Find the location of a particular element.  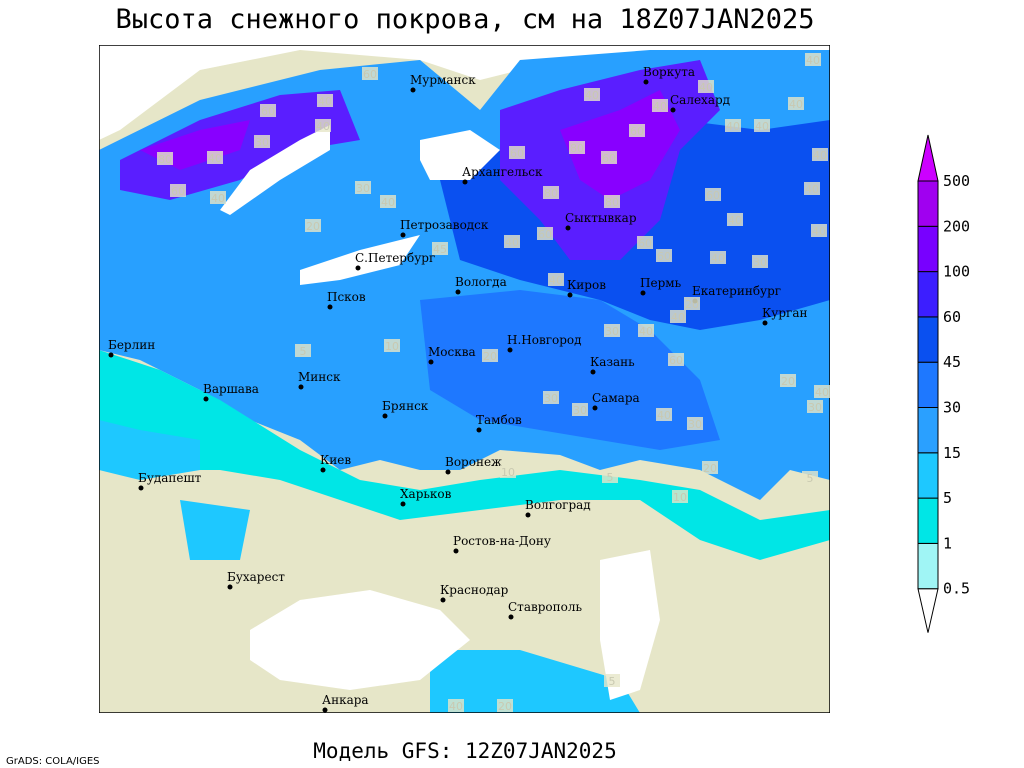

city-label: Москва is located at coordinates (452, 352).